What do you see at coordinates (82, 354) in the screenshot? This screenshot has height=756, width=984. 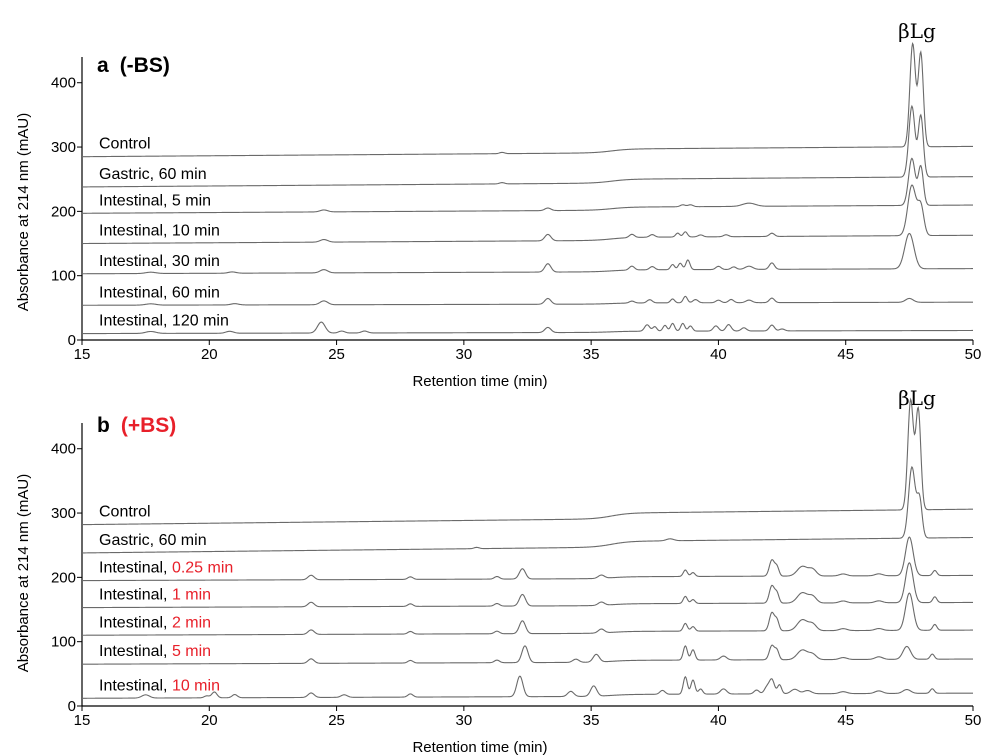 I see `panel-a-x-tick-label: 15` at bounding box center [82, 354].